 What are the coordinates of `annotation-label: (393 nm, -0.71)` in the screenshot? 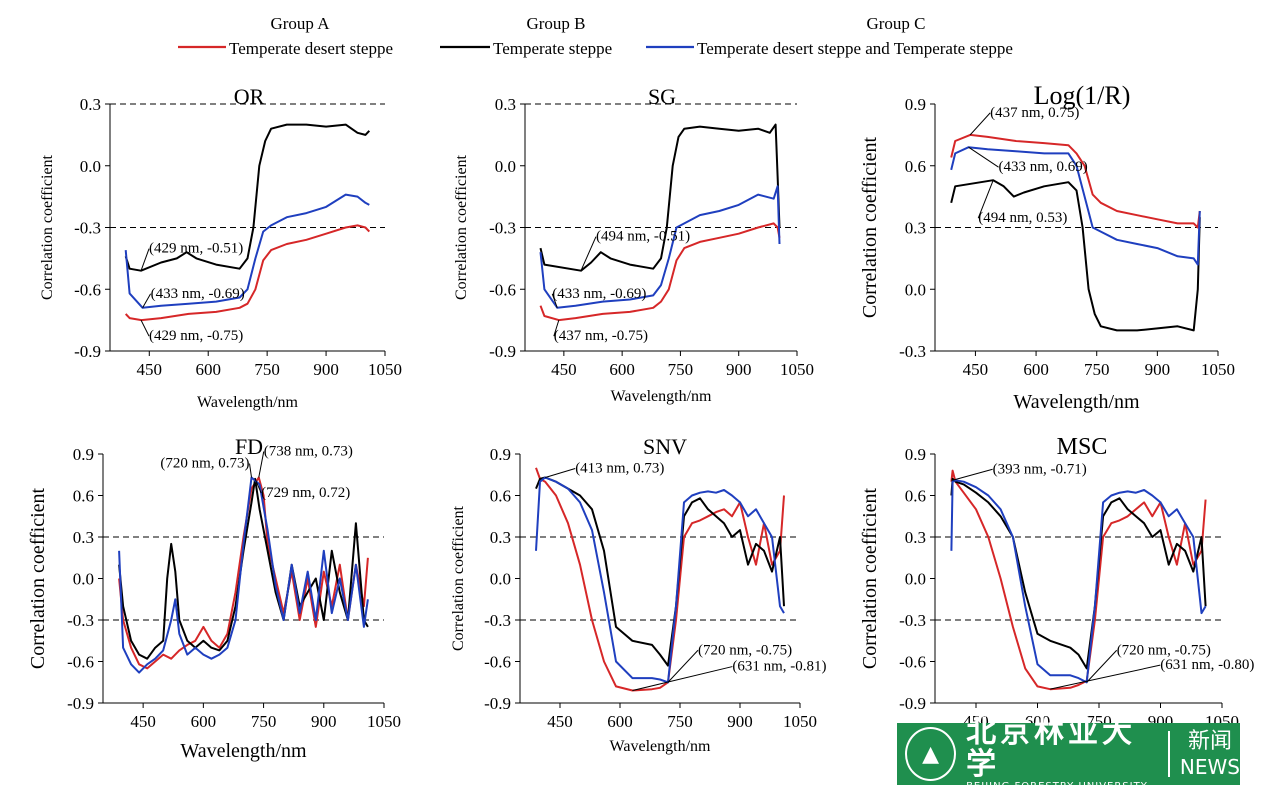 It's located at (1040, 469).